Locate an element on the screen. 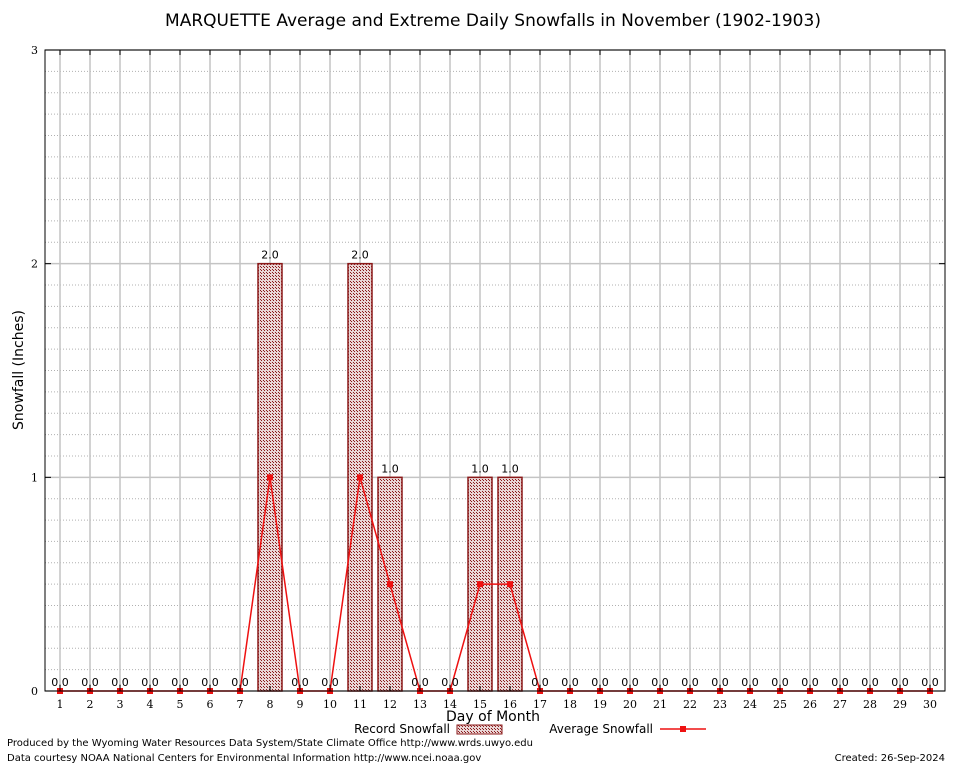  x-tick-label: 30 is located at coordinates (930, 704).